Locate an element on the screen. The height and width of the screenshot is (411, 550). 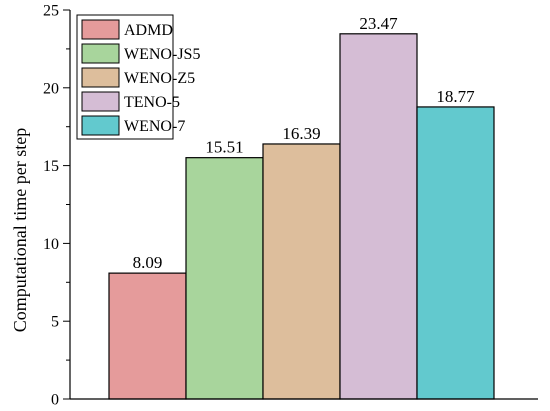
bar-admd is located at coordinates (147, 336).